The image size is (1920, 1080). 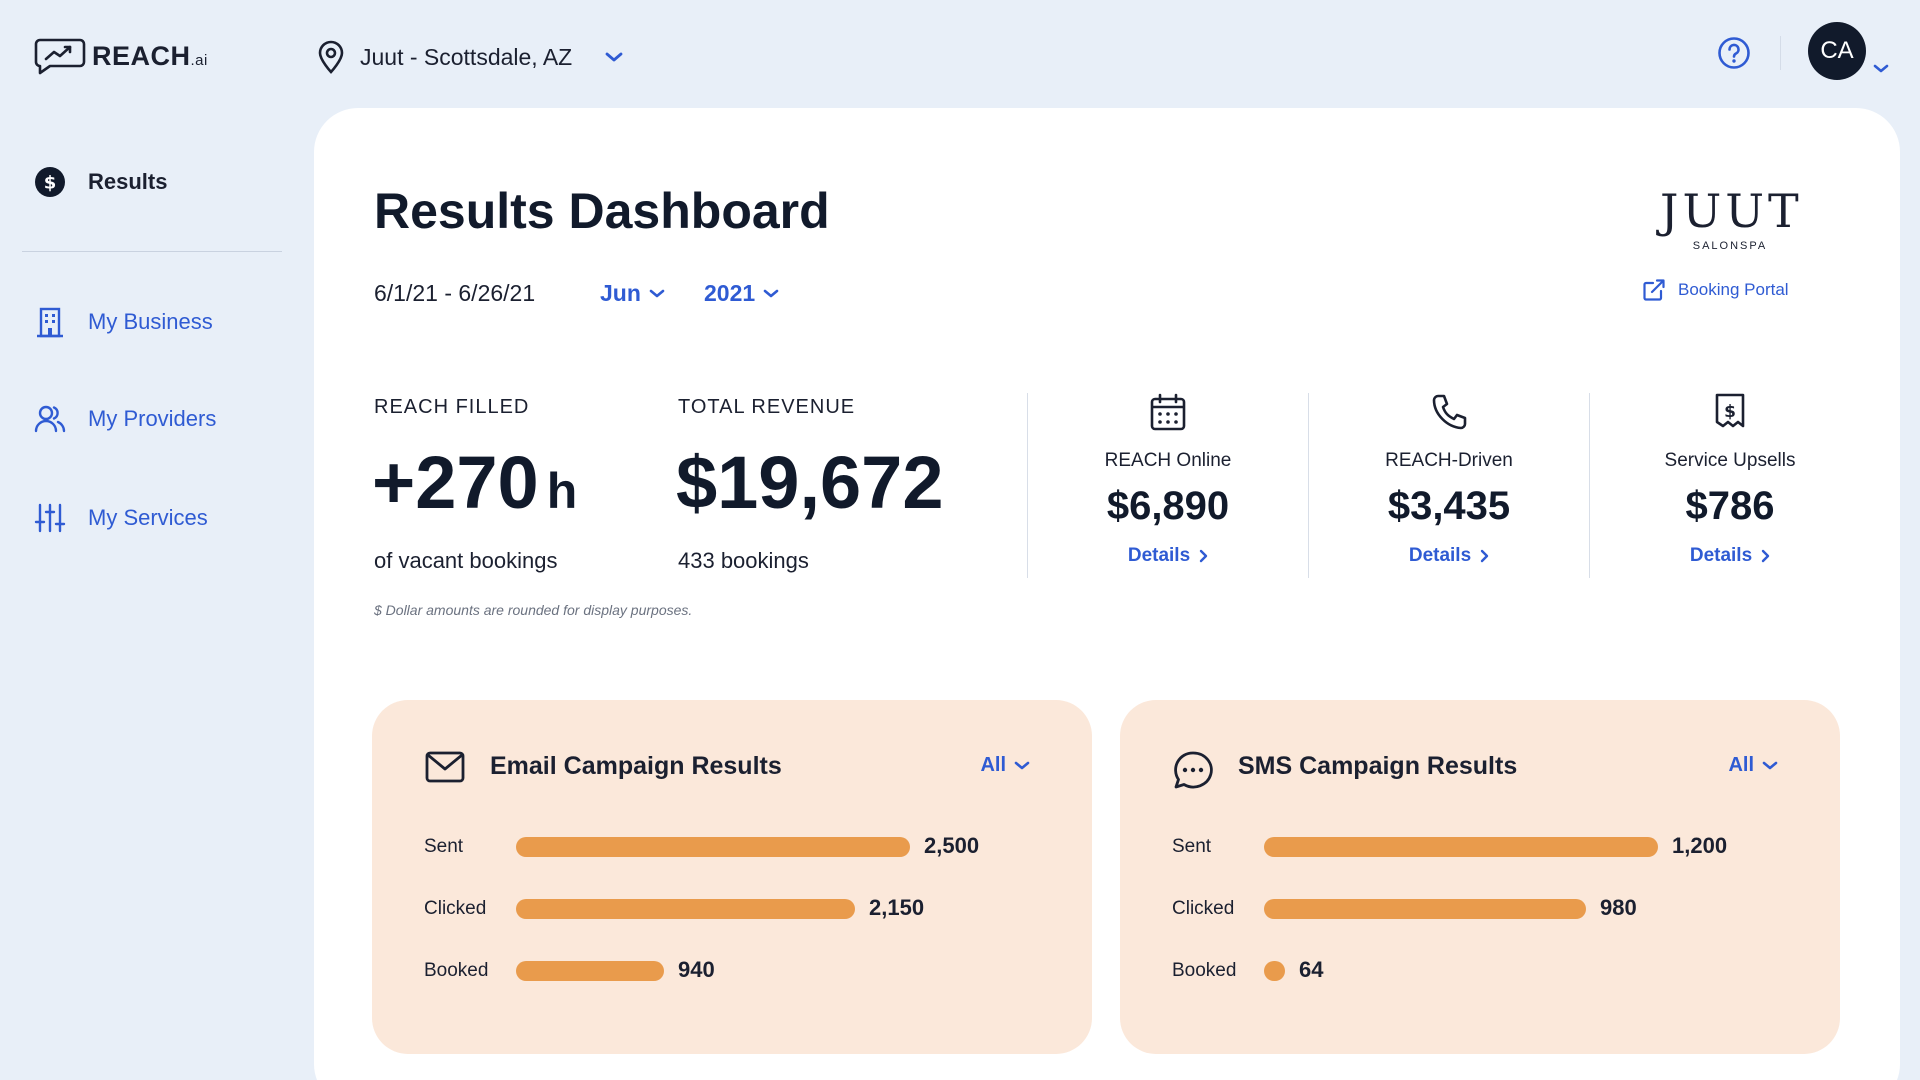 I want to click on month-picker: Jun, so click(x=632, y=293).